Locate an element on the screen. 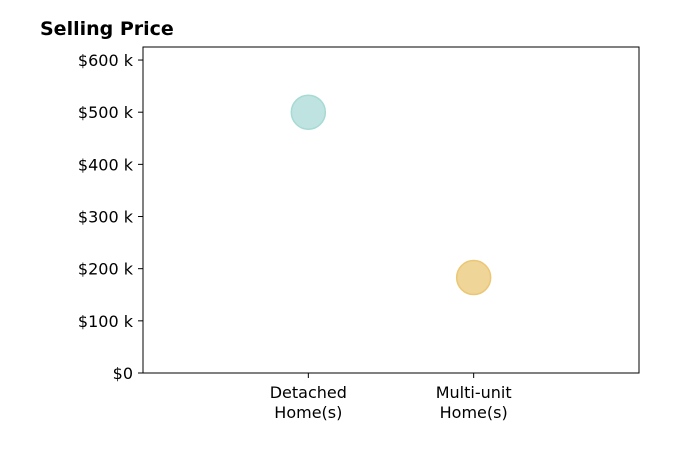 This screenshot has width=679, height=462. y-tick-label: $300 k is located at coordinates (106, 217).